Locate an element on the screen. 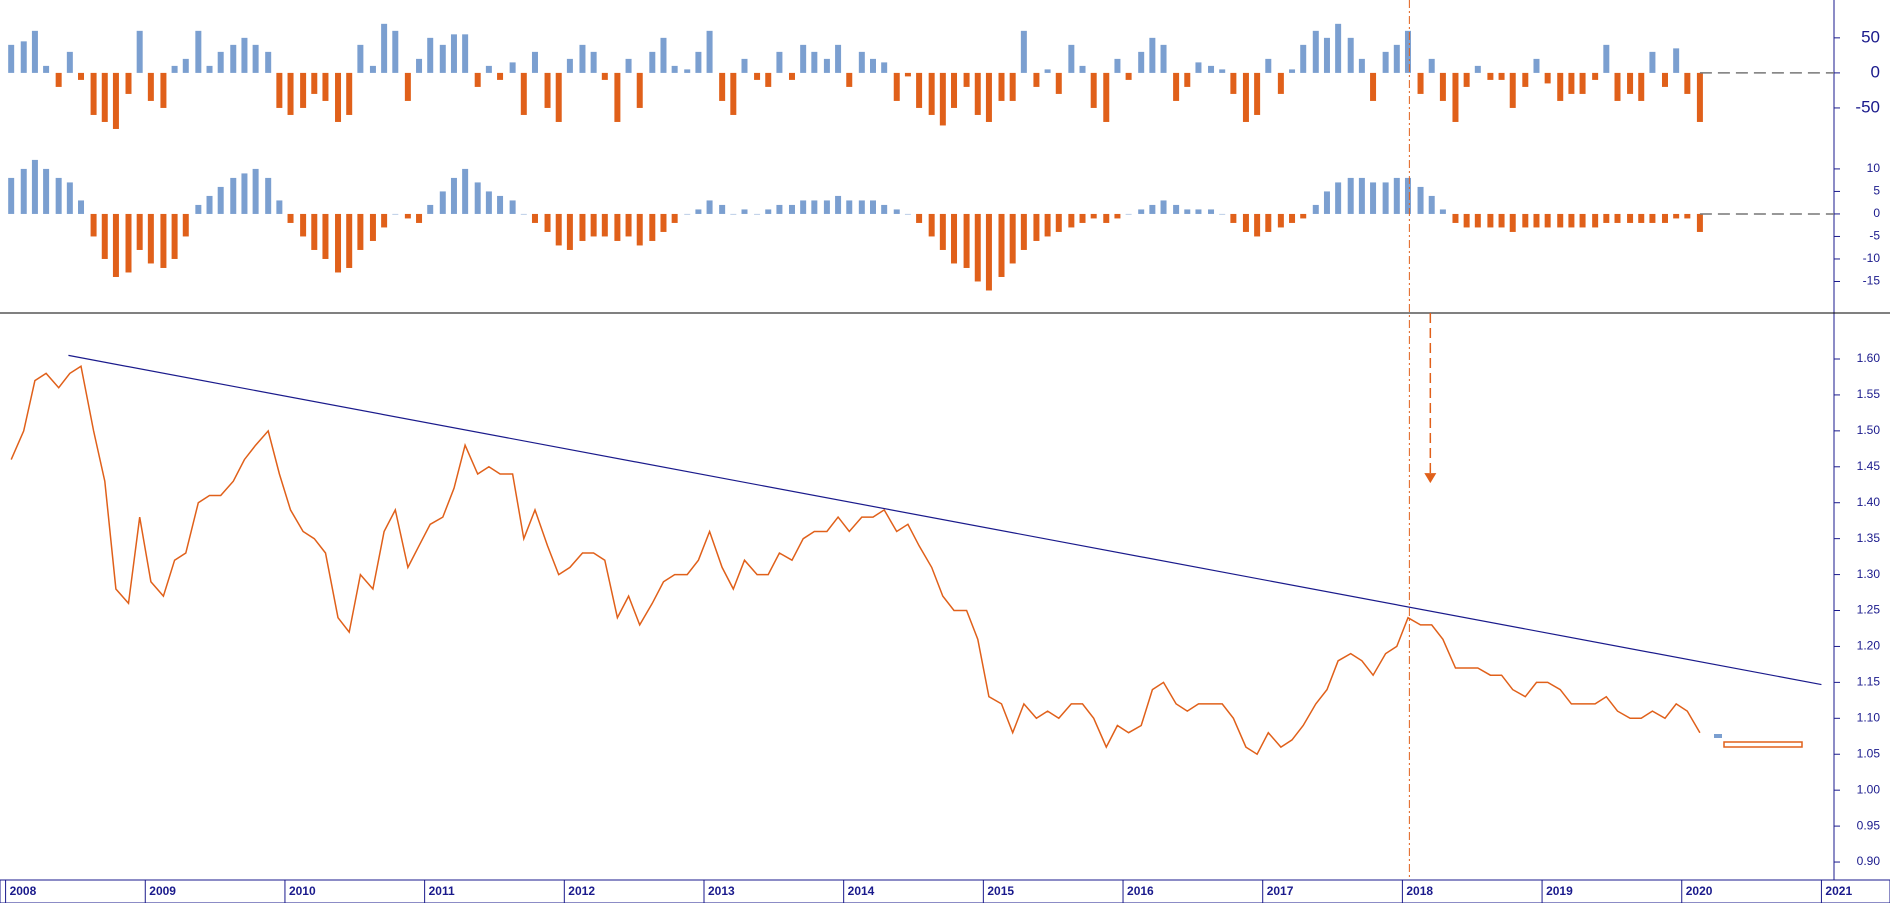  x-tick-label: 2020 is located at coordinates (1699, 891).